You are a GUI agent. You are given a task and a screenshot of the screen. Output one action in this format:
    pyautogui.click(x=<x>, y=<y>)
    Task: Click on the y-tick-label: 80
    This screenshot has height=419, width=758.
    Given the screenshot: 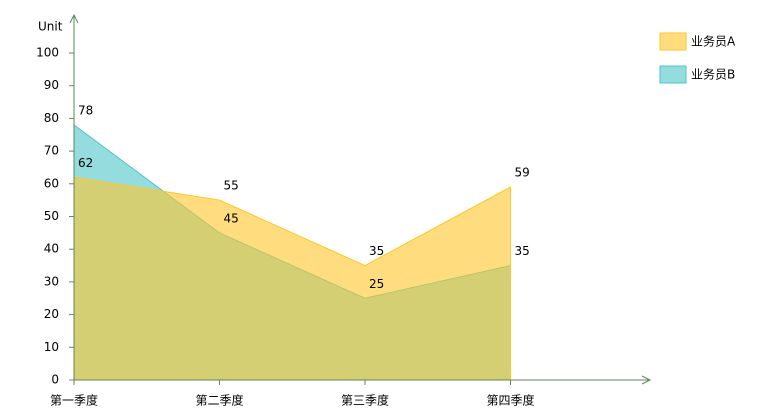 What is the action you would take?
    pyautogui.click(x=51, y=118)
    